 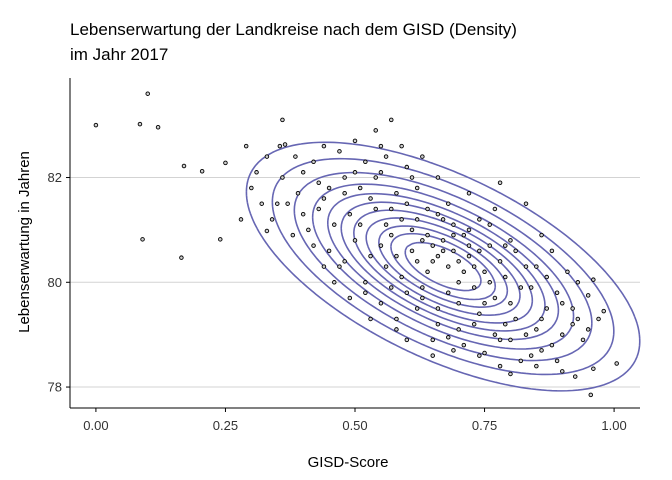 I want to click on y-axis-title: Lebenserwartung in Jahren, so click(x=24, y=242).